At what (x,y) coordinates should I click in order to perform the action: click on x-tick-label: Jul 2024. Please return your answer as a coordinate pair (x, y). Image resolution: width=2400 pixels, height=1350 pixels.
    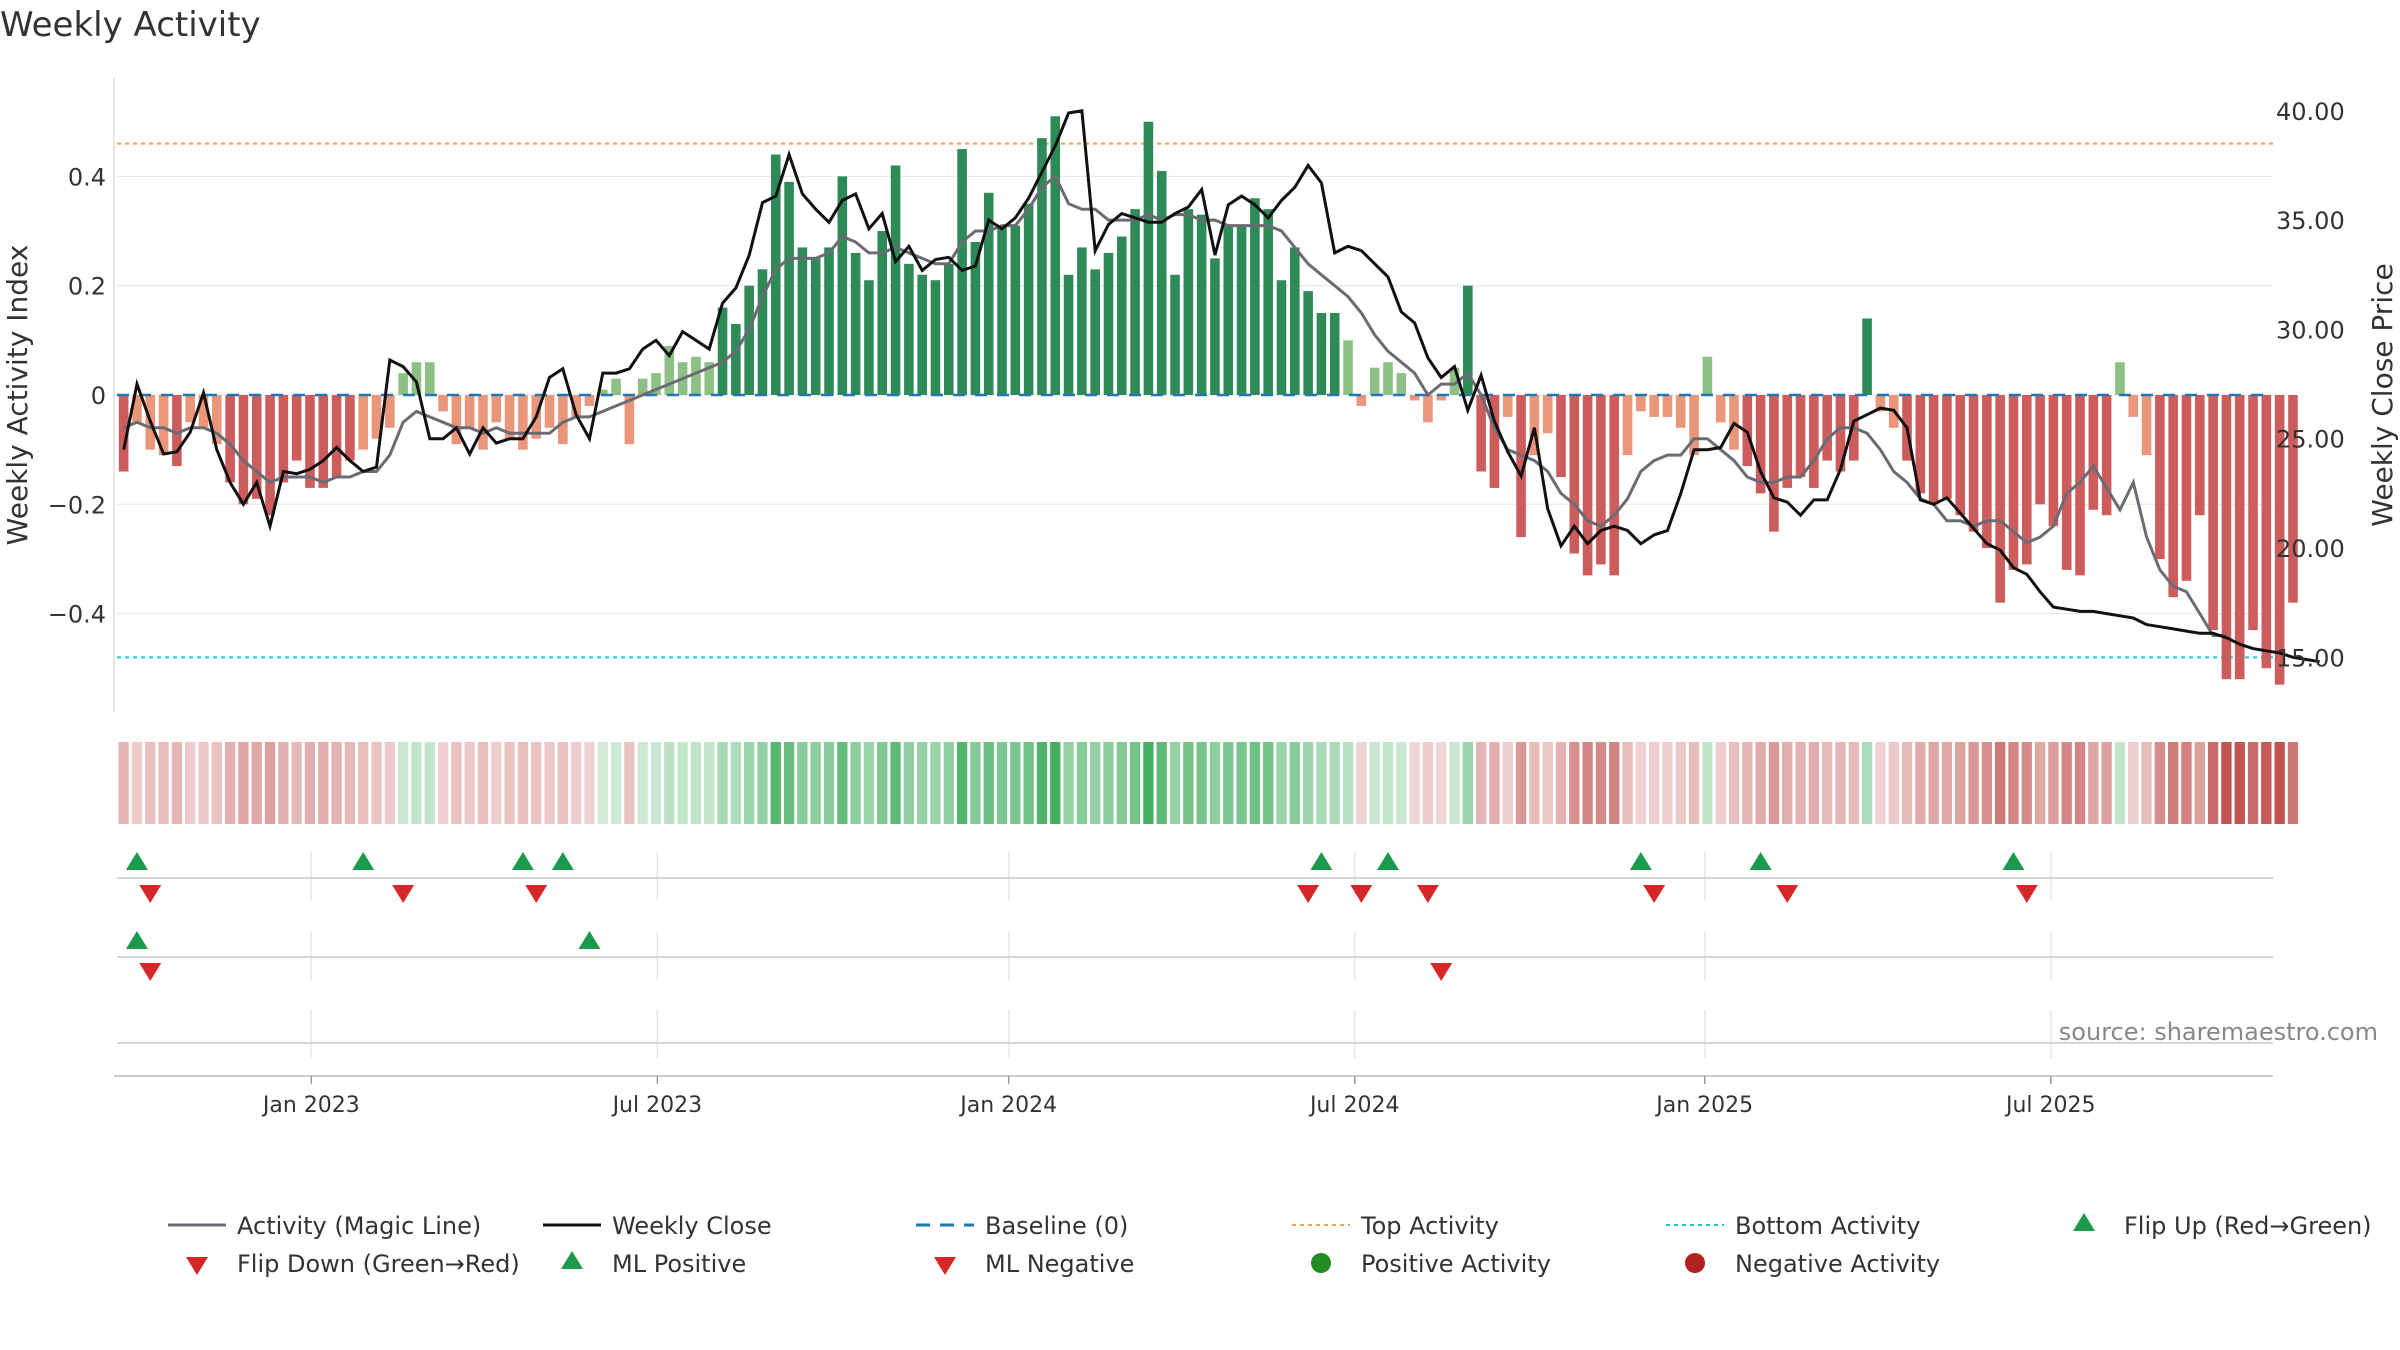
    Looking at the image, I should click on (1354, 1105).